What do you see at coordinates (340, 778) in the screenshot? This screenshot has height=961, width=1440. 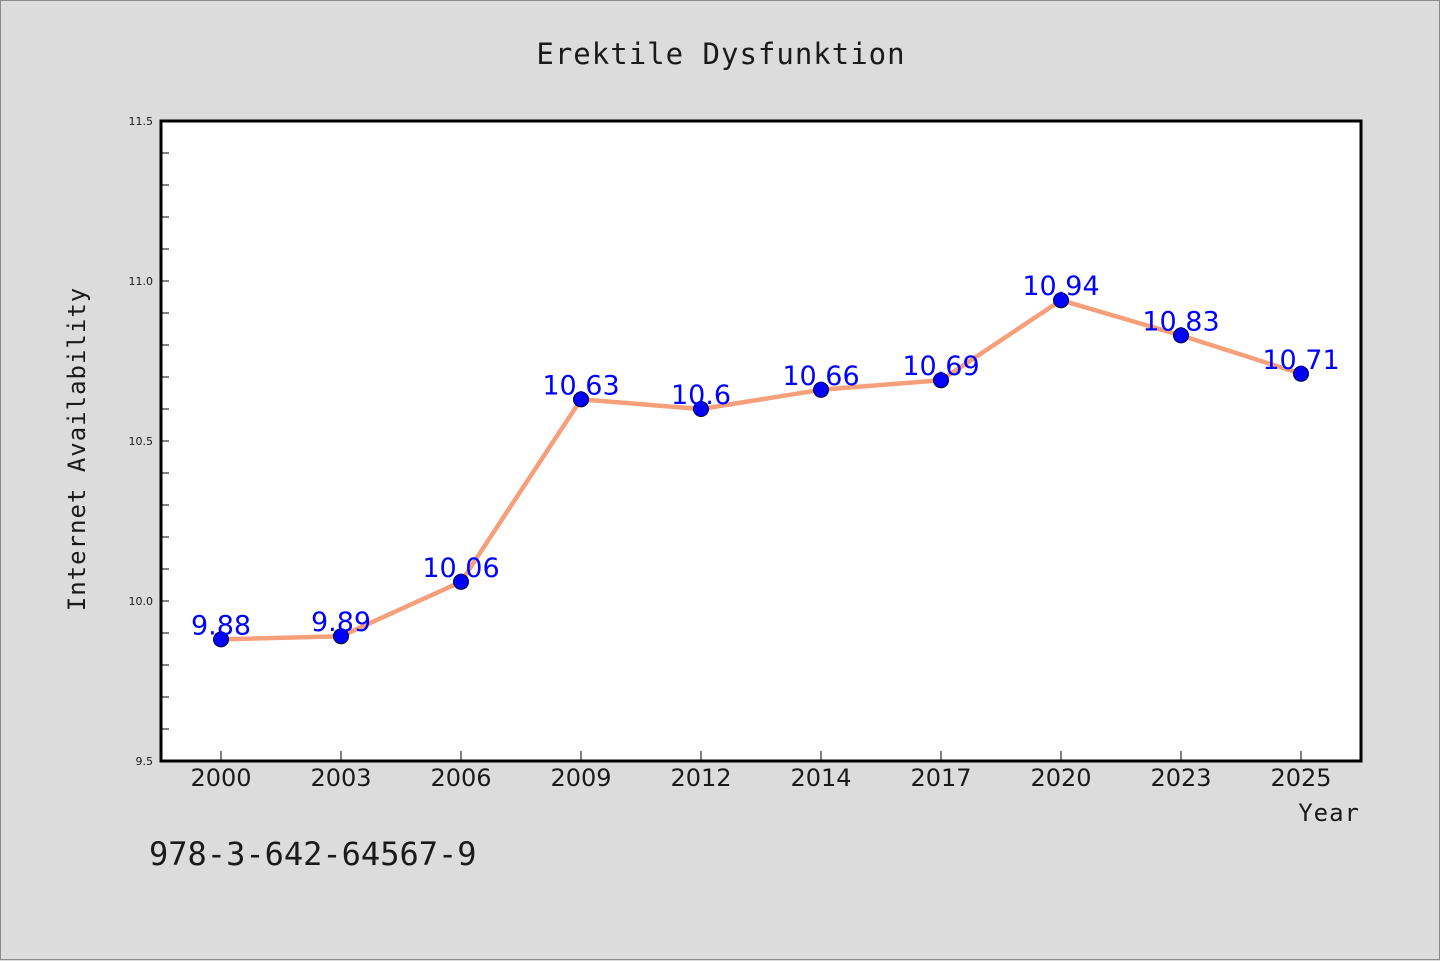 I see `x-tick-label: 2003` at bounding box center [340, 778].